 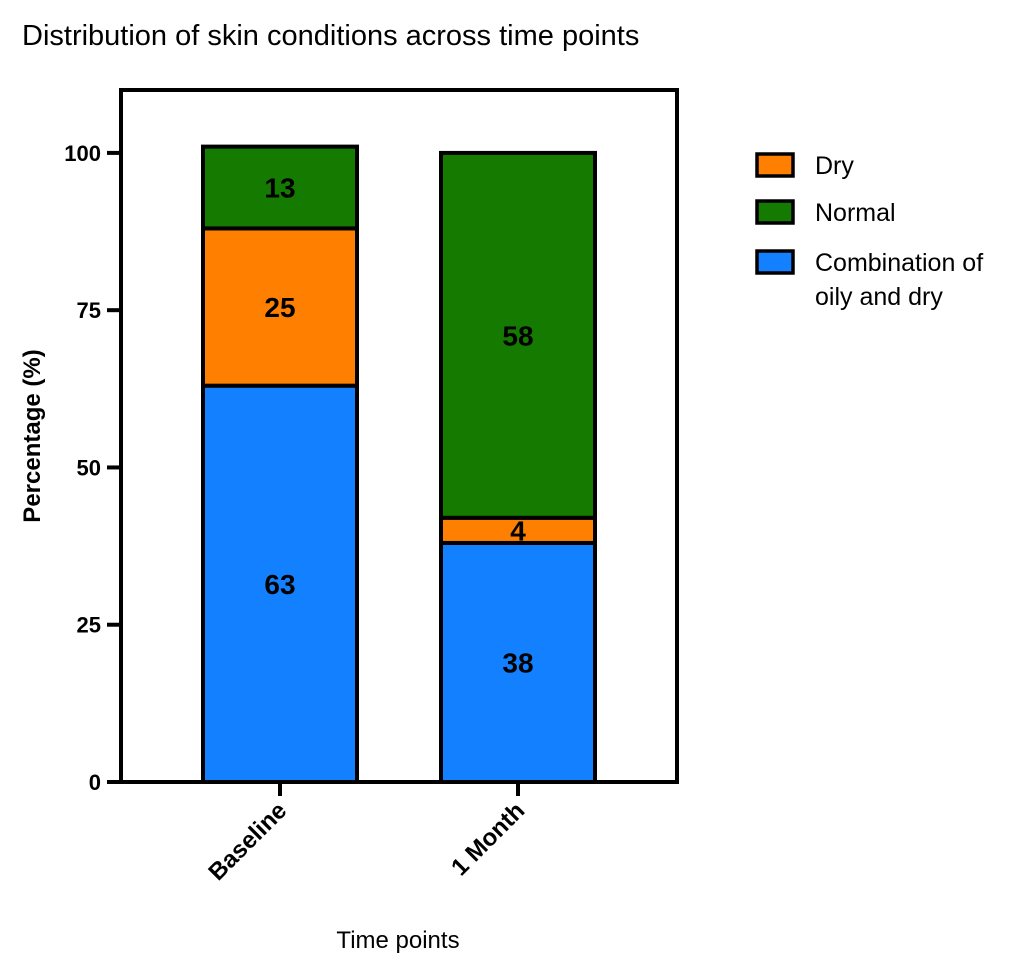 I want to click on data-label: 63, so click(x=279, y=584).